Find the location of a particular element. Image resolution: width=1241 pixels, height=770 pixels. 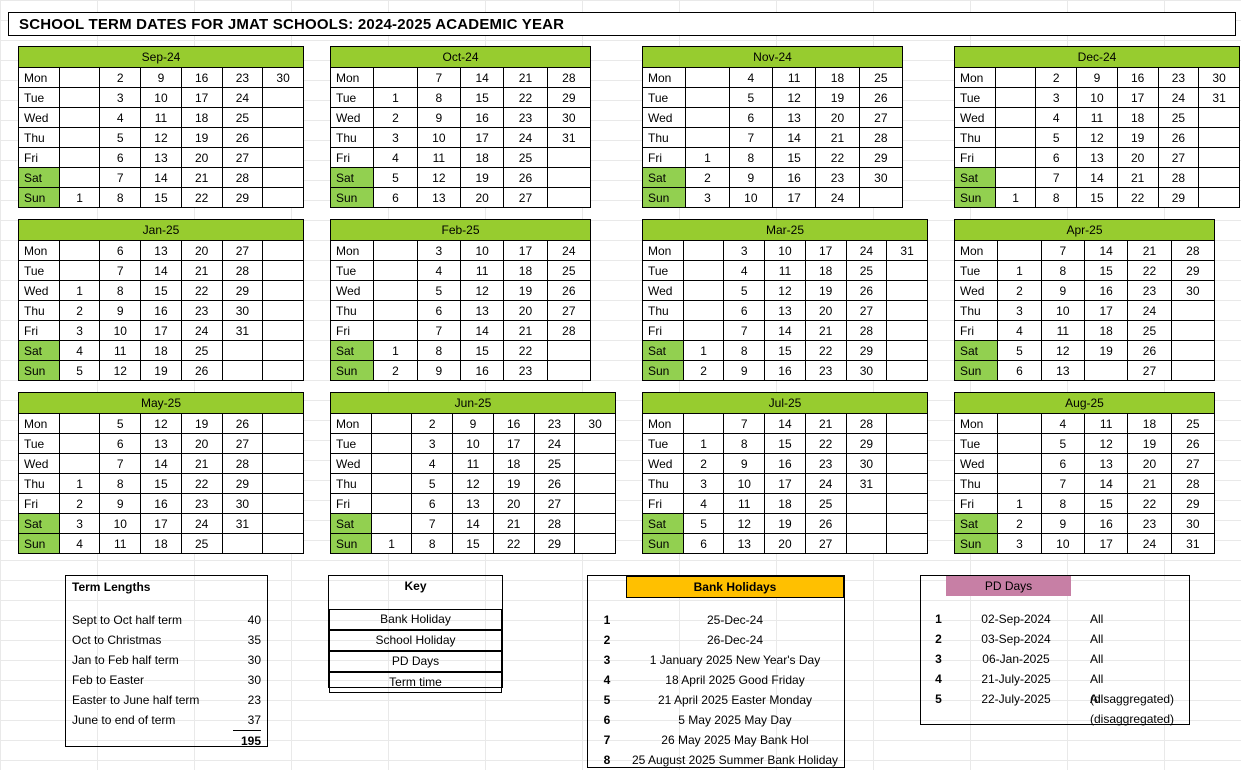

day-cell: 29 is located at coordinates (881, 157).